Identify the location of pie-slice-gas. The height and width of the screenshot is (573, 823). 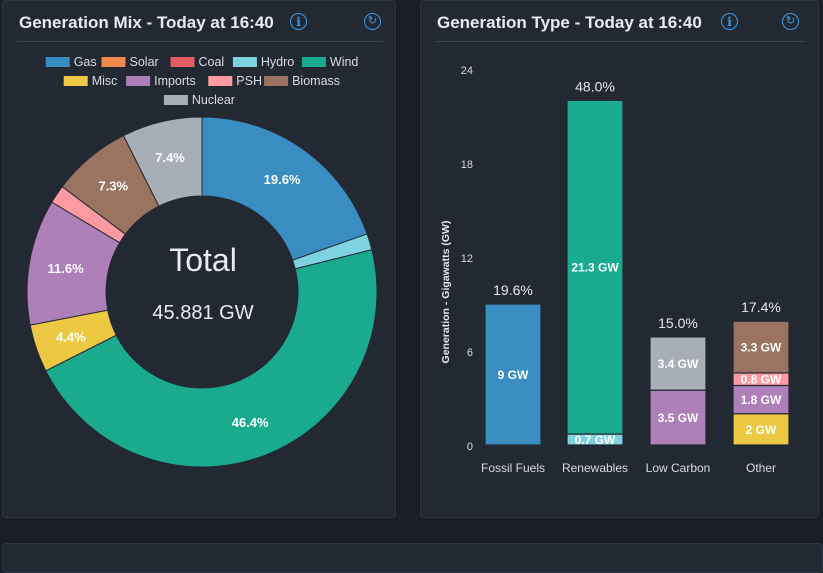
(284, 188).